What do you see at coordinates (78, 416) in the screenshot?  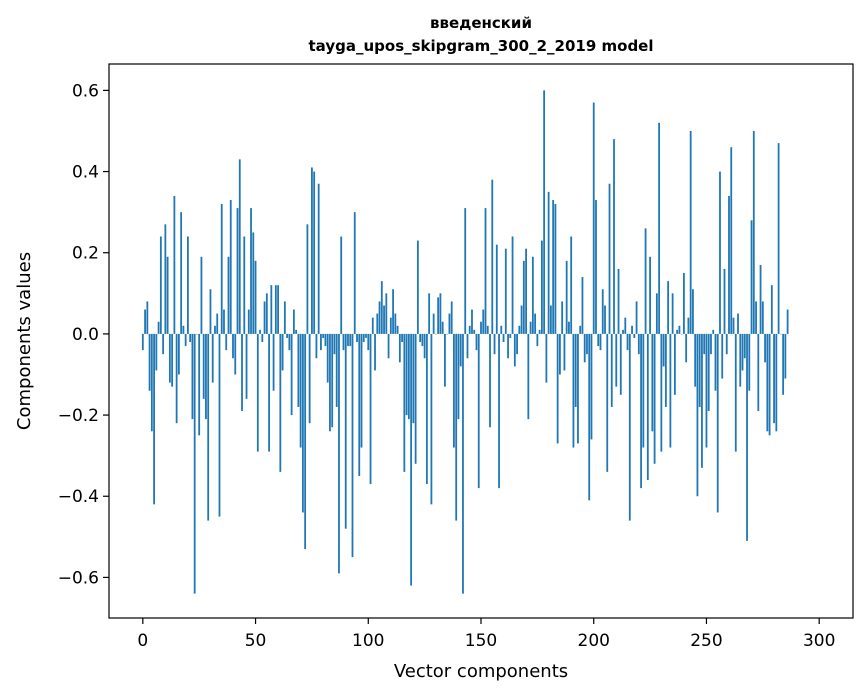 I see `y-tick-label: −0.2` at bounding box center [78, 416].